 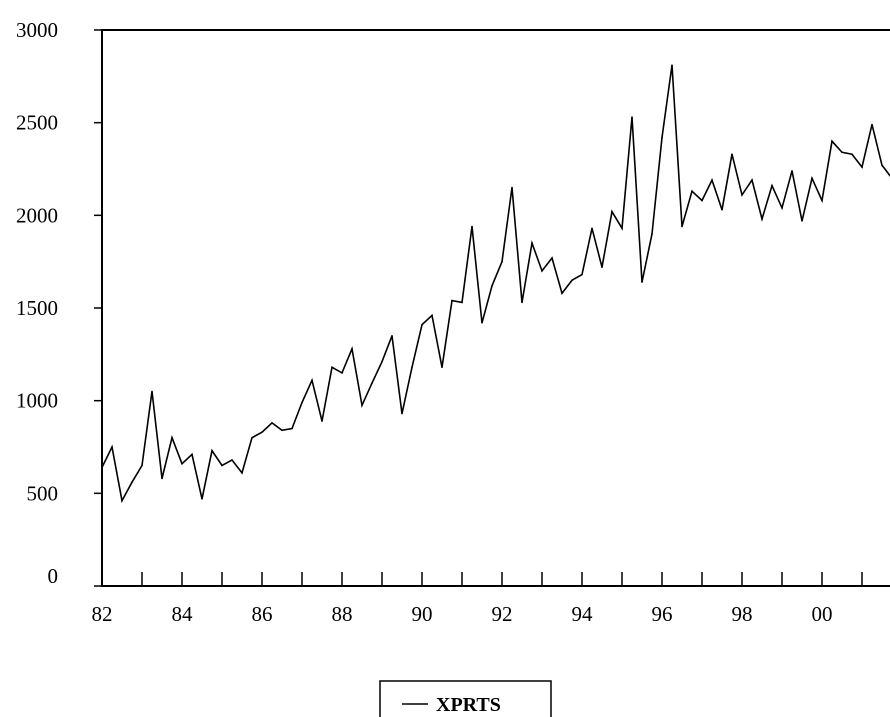 I want to click on x-tick-label: 86, so click(x=262, y=614).